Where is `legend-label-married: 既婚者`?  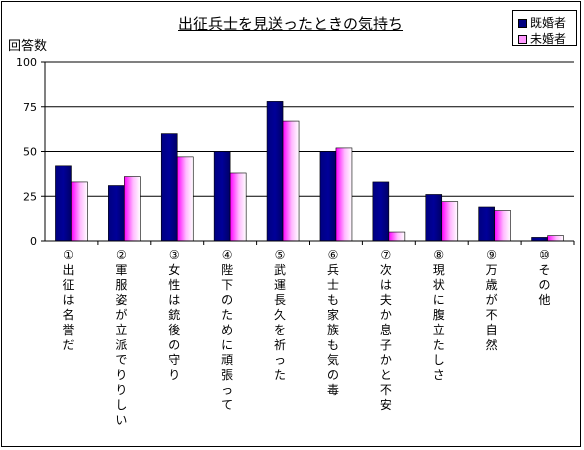
legend-label-married: 既婚者 is located at coordinates (548, 23).